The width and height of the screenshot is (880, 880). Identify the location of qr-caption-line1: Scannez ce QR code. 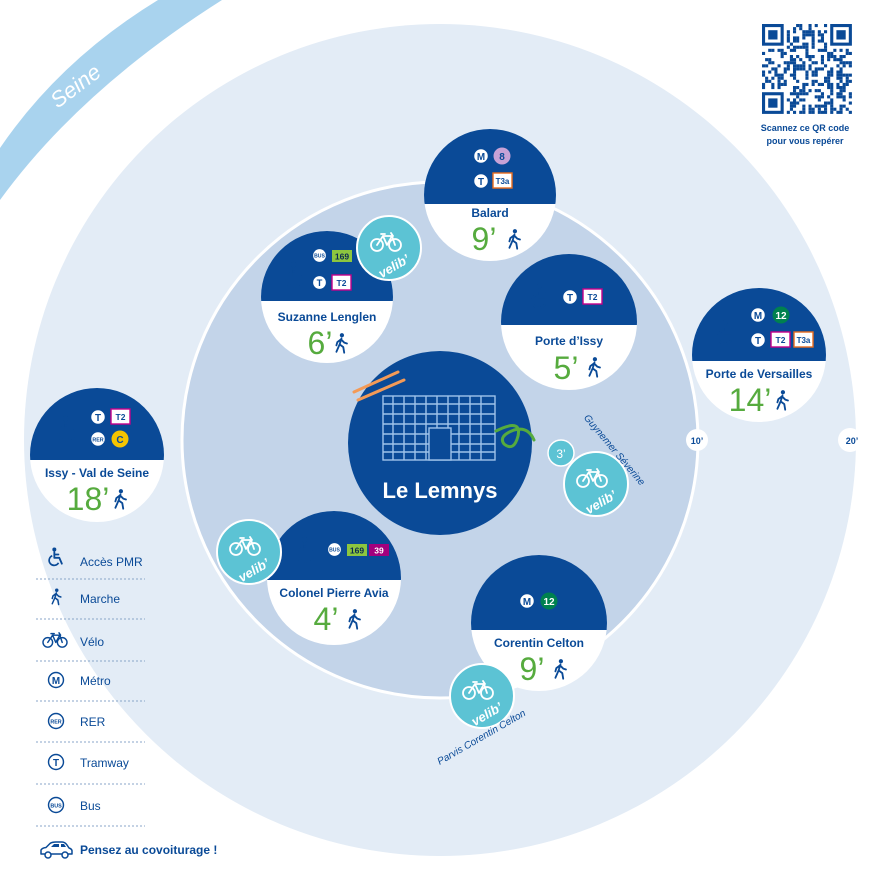
(805, 128).